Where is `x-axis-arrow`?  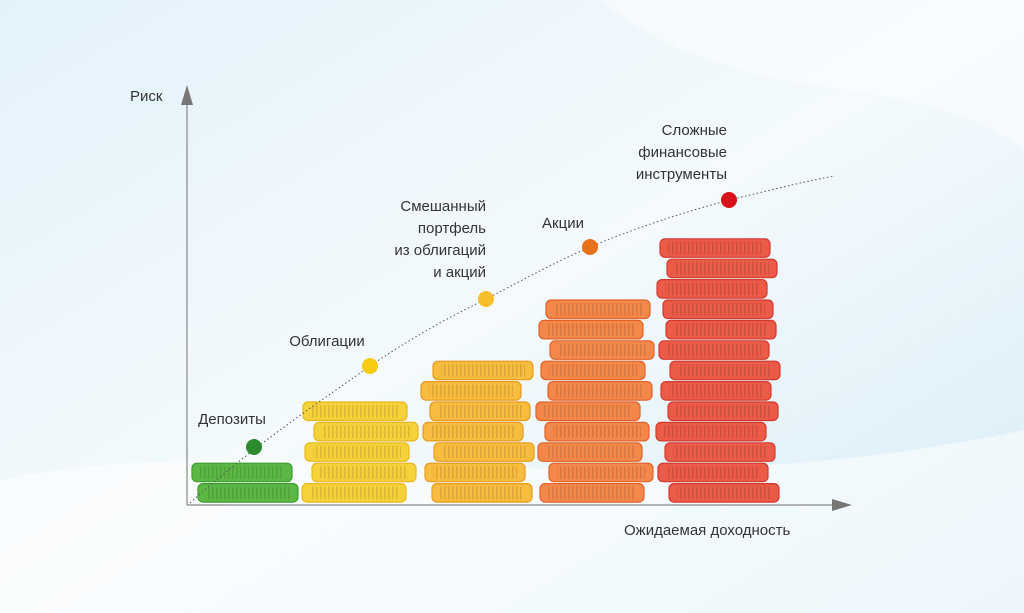
x-axis-arrow is located at coordinates (842, 505).